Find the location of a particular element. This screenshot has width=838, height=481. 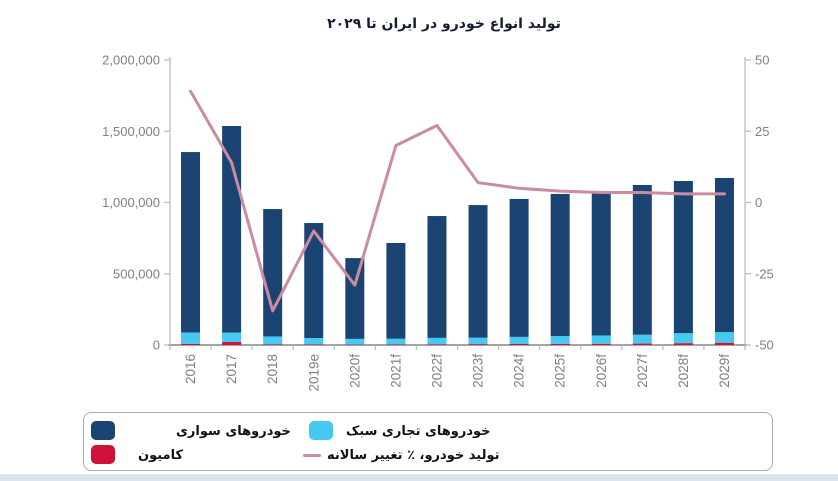

x-axis-category-label: 2026f is located at coordinates (601, 371).